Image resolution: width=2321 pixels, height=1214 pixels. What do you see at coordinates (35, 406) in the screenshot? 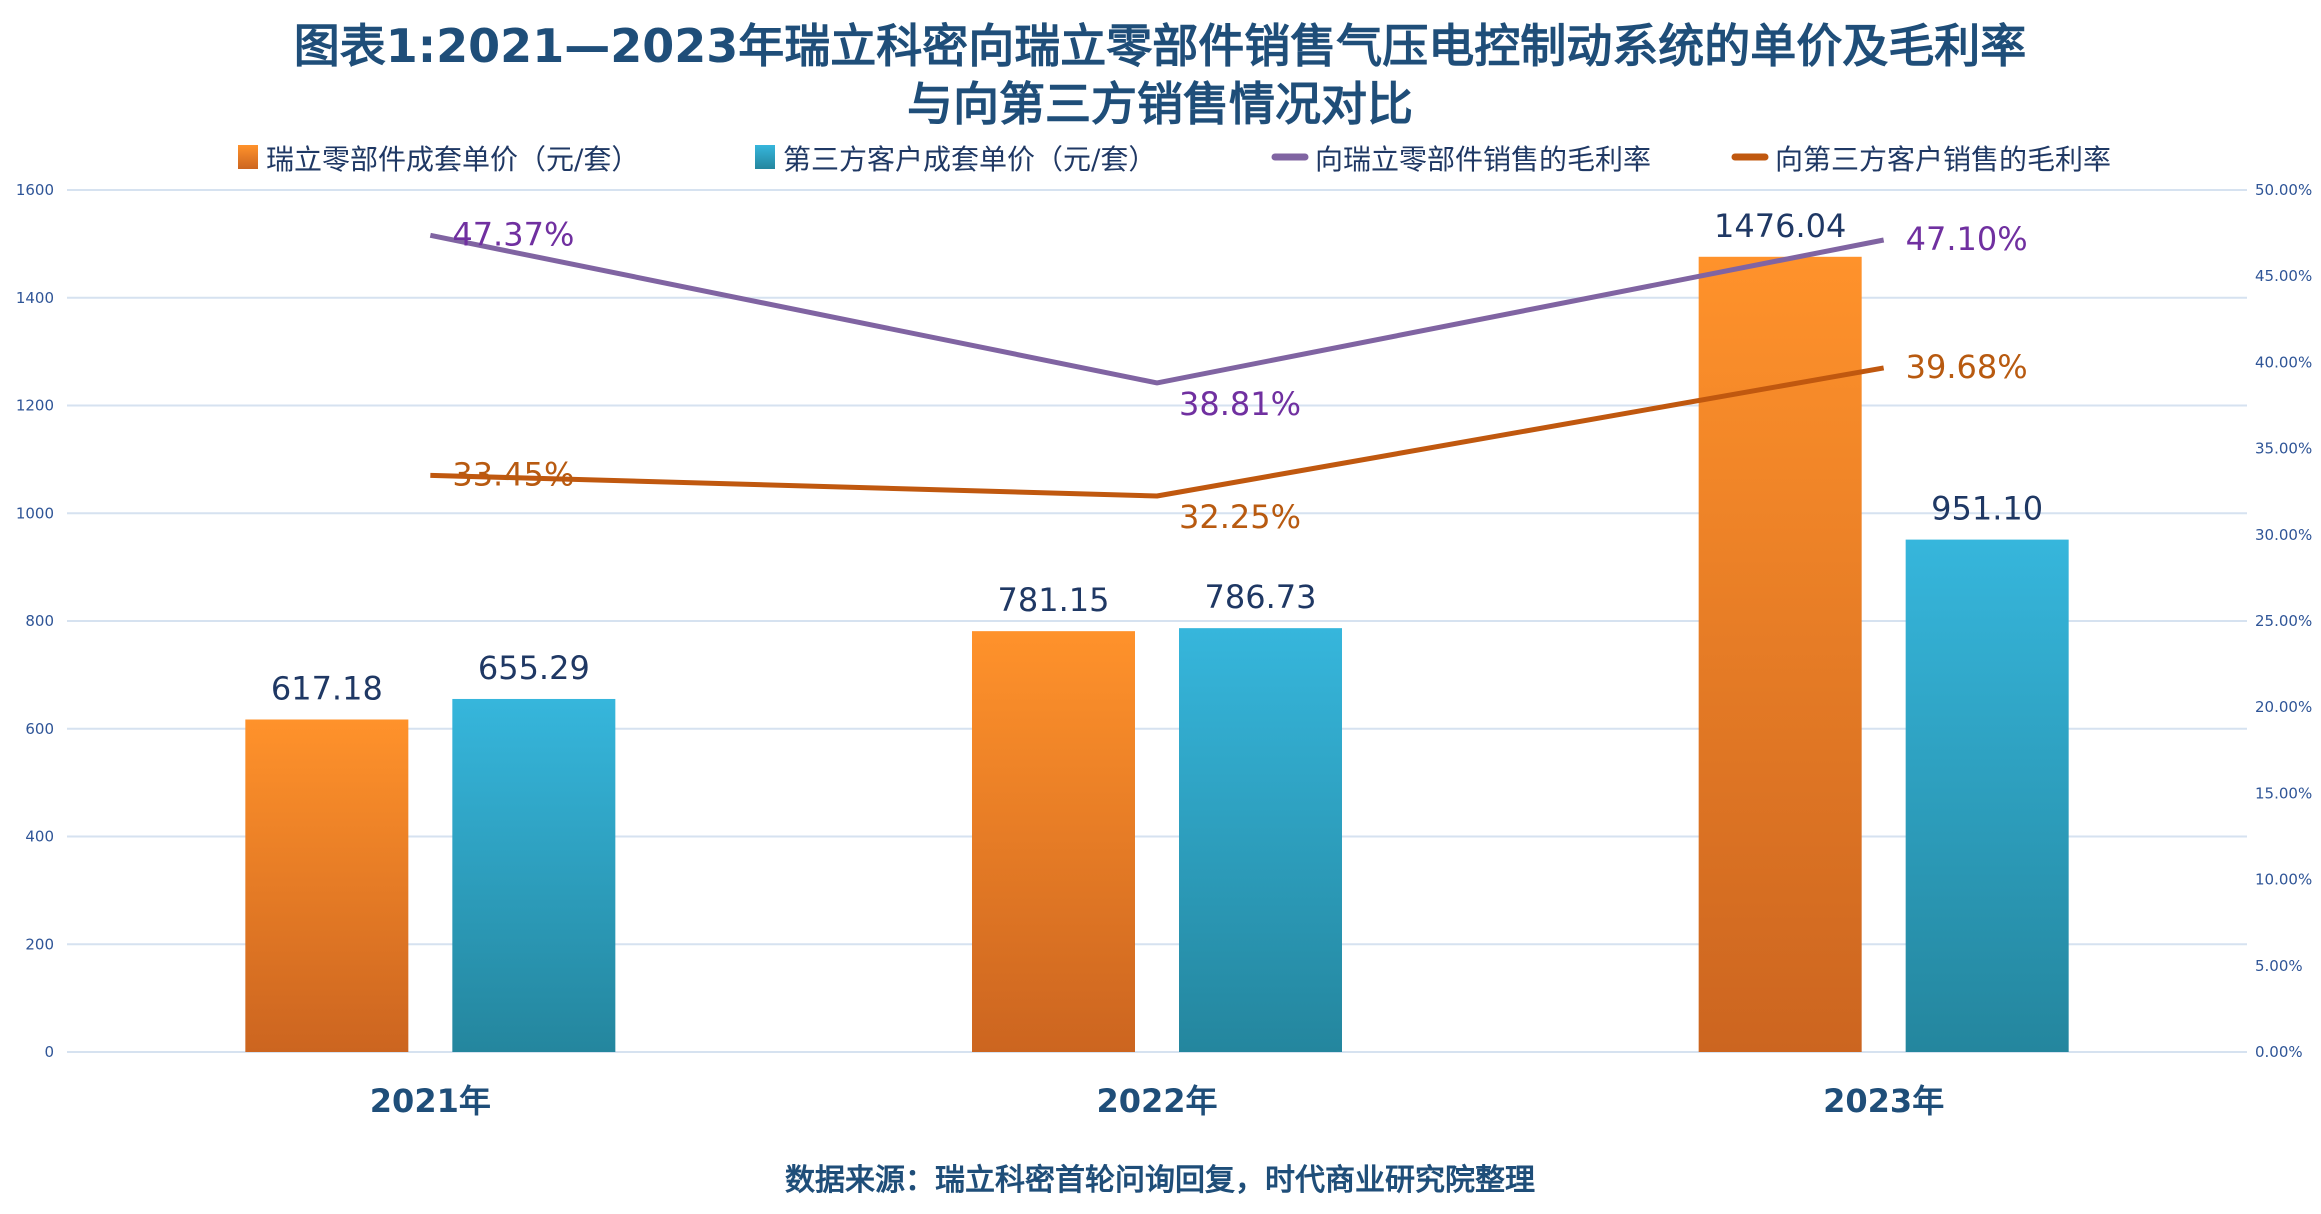
I see `left-axis-tick-label: 1200` at bounding box center [35, 406].